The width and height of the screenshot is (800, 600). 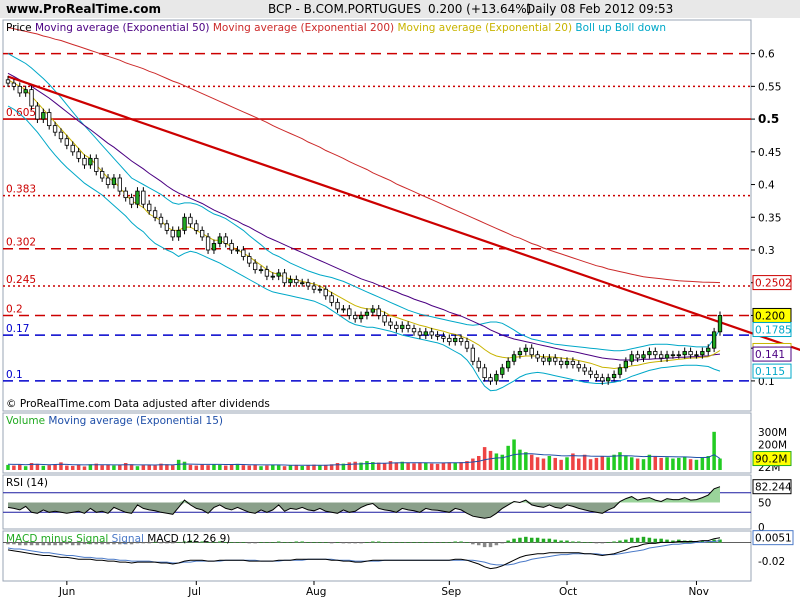 I want to click on price-tick-label: 0.5, so click(x=768, y=119).